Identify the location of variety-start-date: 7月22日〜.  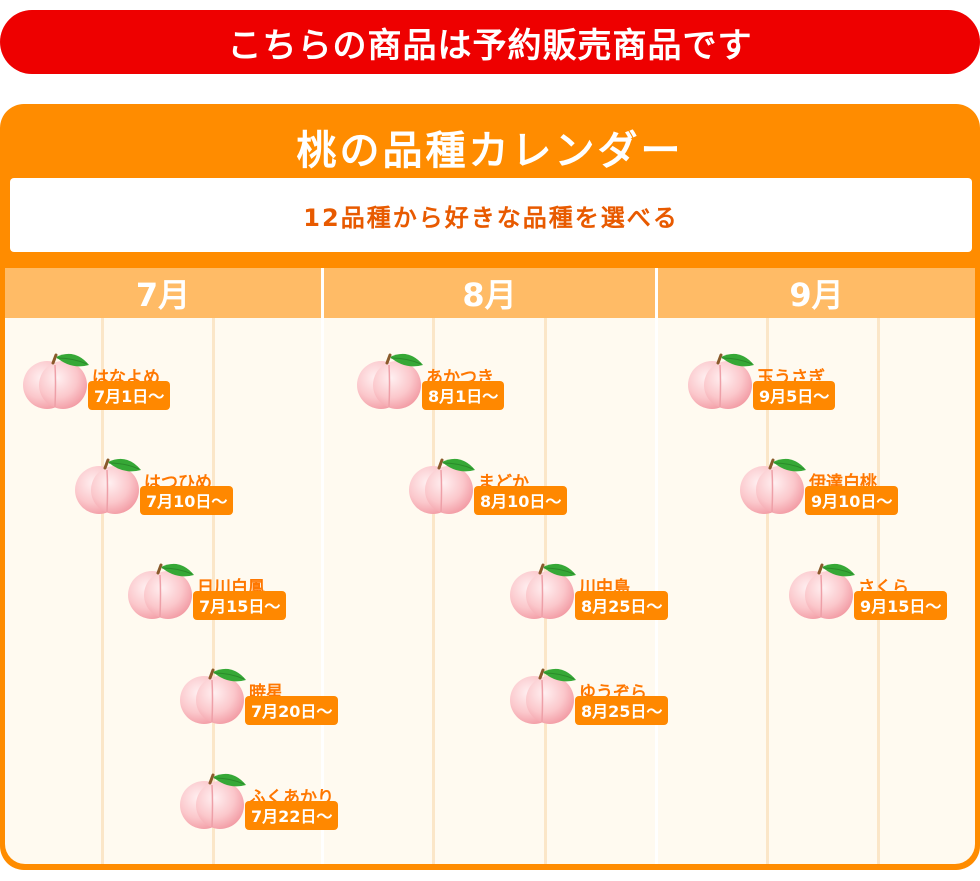
(292, 815).